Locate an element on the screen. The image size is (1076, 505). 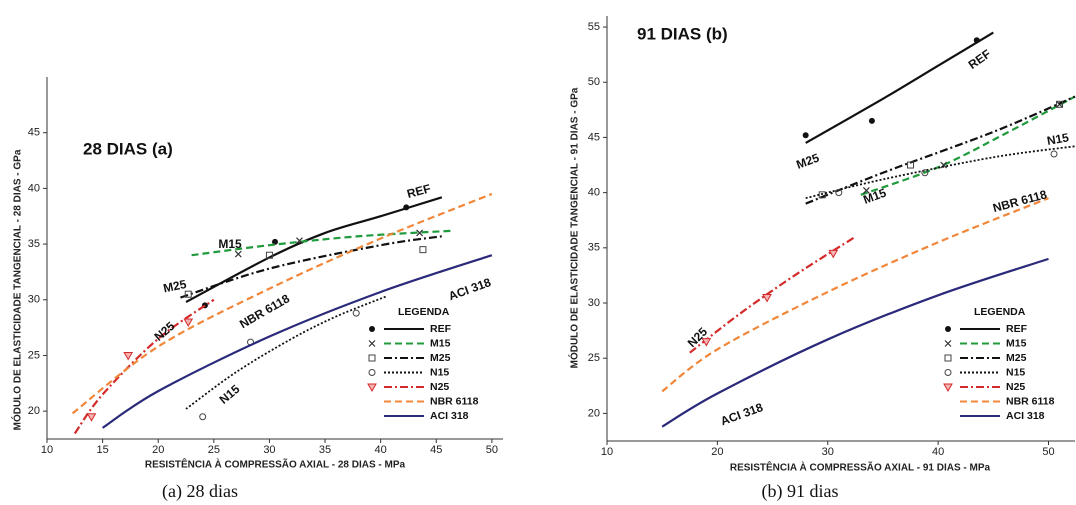
y-tick-label: 50 is located at coordinates (594, 82).